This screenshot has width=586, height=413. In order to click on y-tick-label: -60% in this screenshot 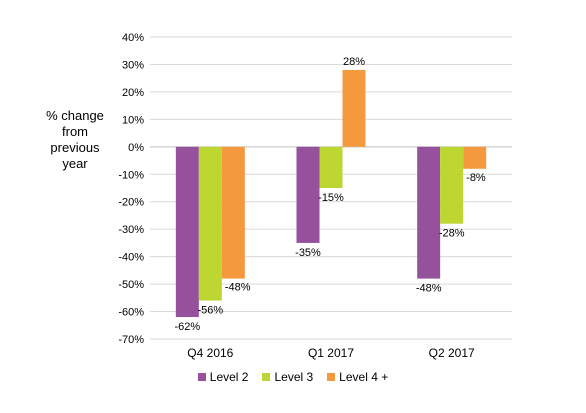, I will do `click(131, 313)`.